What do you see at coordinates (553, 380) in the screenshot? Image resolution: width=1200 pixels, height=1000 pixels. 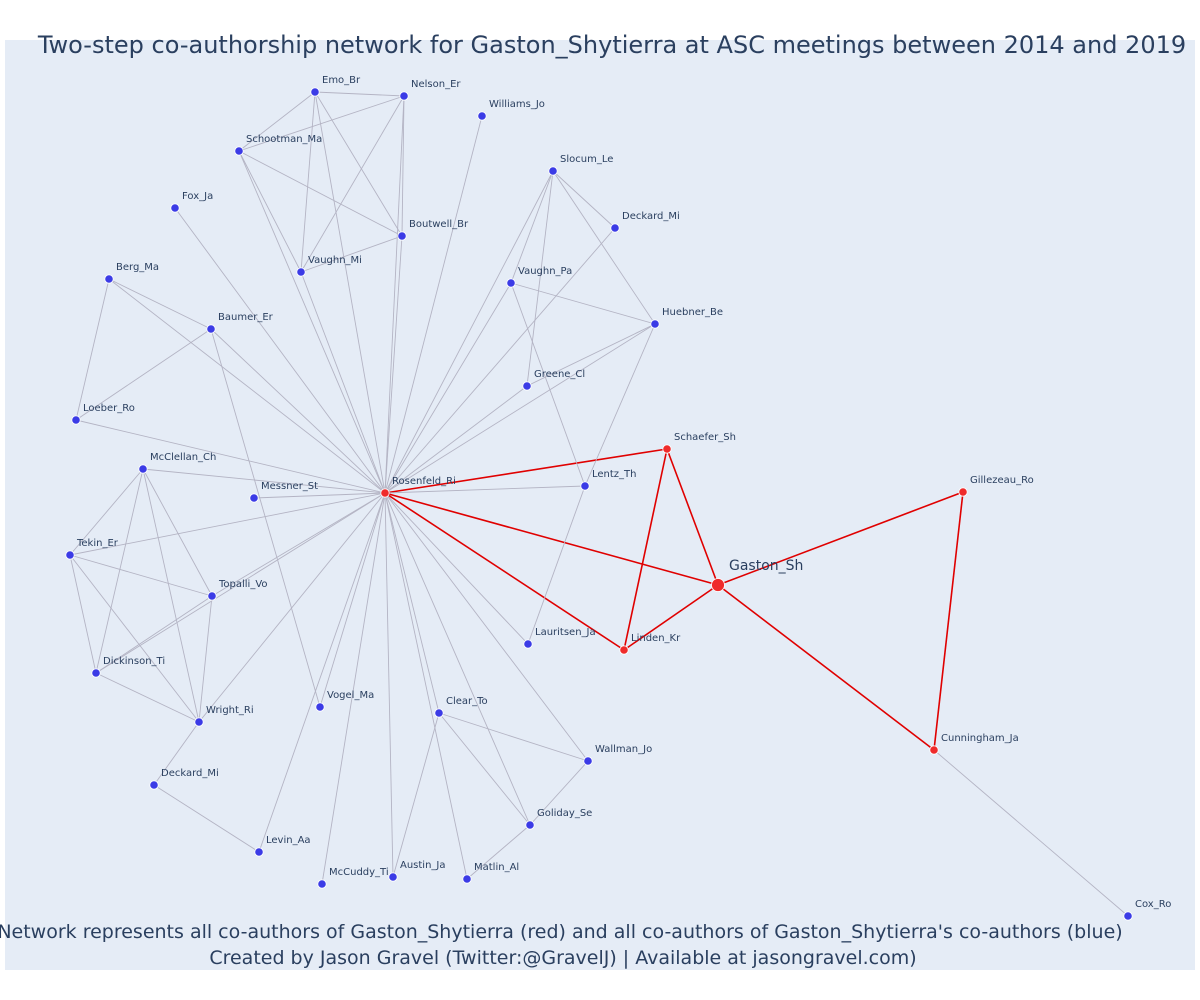 I see `node-greene-cl: Greene_Cl` at bounding box center [553, 380].